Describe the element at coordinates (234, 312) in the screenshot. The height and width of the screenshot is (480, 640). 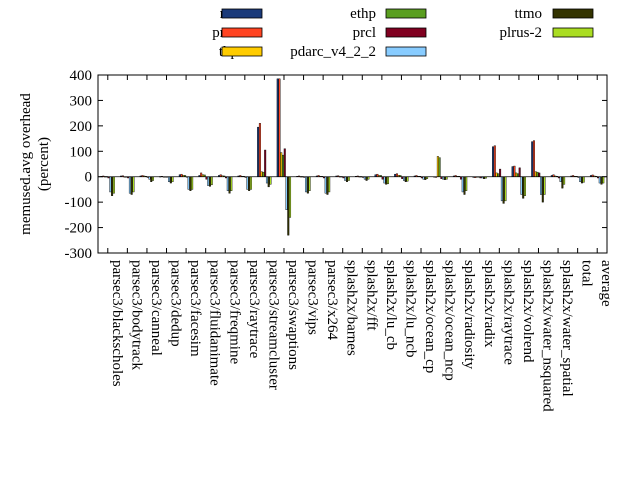
I see `x-tick-label: parsec3/freqmine` at that location.